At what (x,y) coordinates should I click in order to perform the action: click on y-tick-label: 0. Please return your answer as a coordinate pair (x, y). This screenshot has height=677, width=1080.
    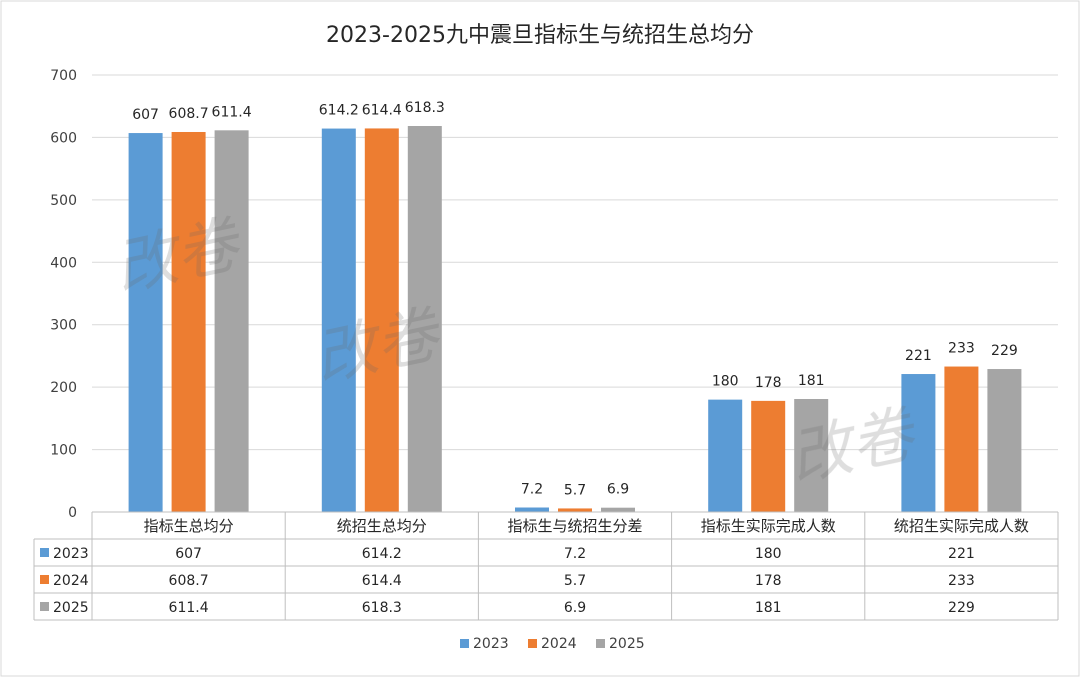
    Looking at the image, I should click on (72, 513).